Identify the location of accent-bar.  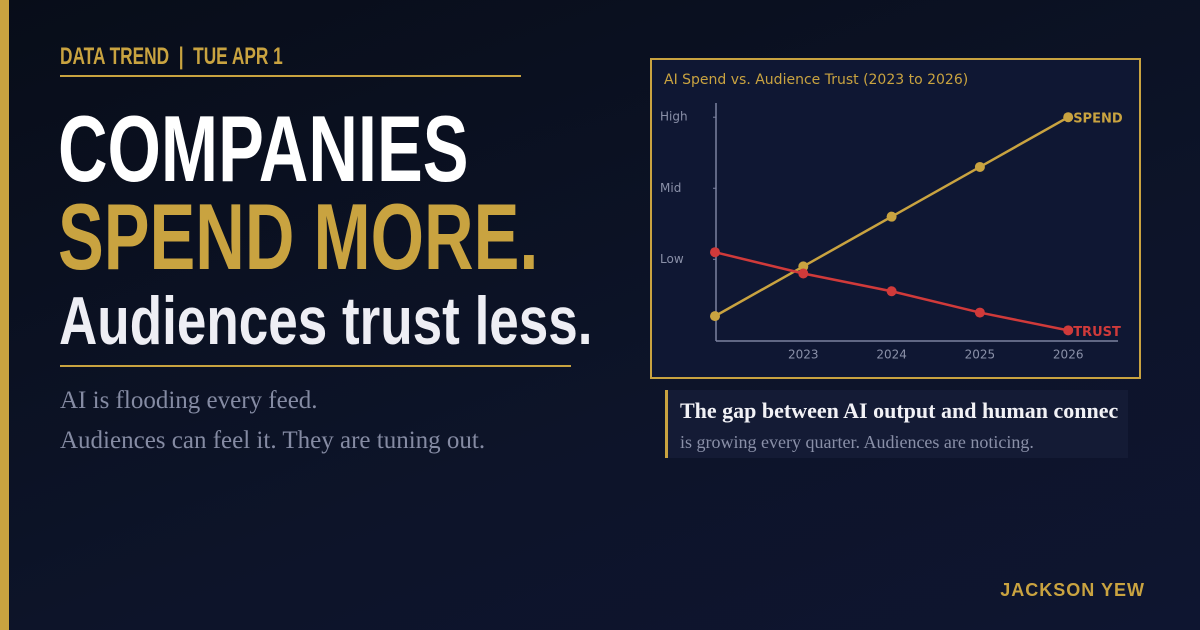
(4, 315).